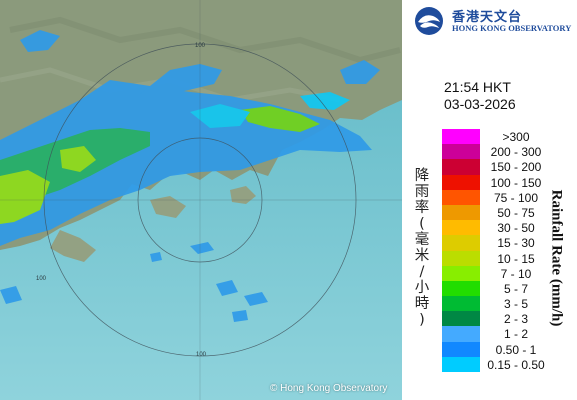 Image resolution: width=577 pixels, height=400 pixels. I want to click on legend-row: 150 - 200, so click(497, 167).